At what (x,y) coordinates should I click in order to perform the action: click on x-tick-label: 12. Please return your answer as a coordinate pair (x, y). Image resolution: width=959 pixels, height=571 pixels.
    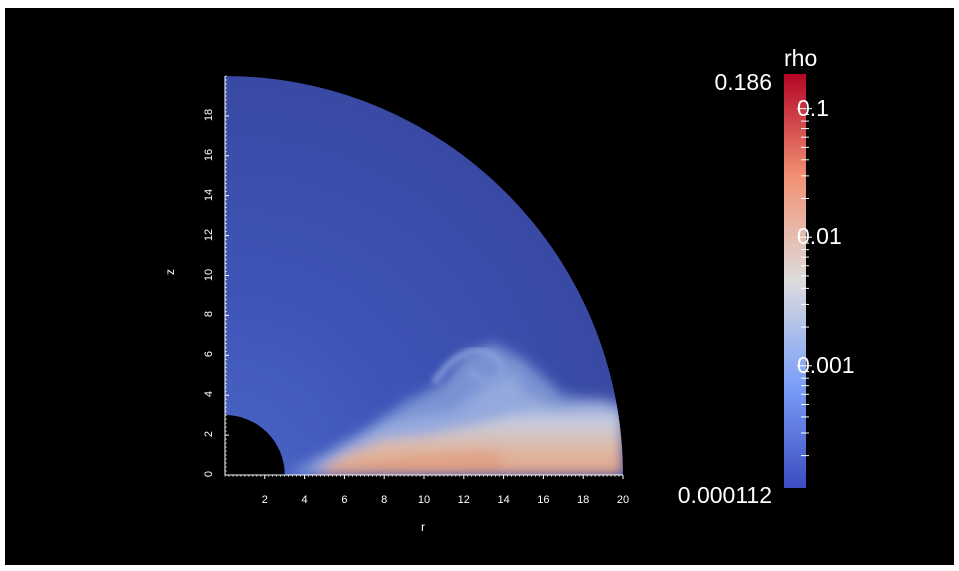
    Looking at the image, I should click on (463, 500).